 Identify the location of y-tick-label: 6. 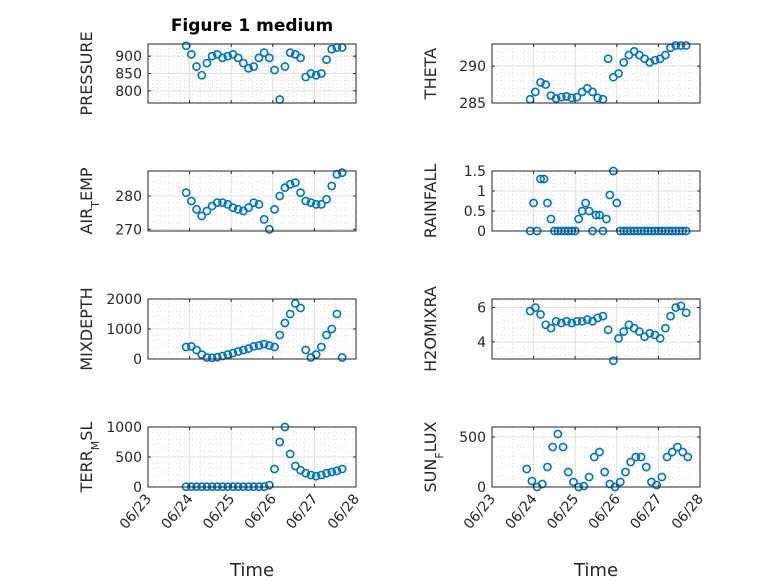
(481, 309).